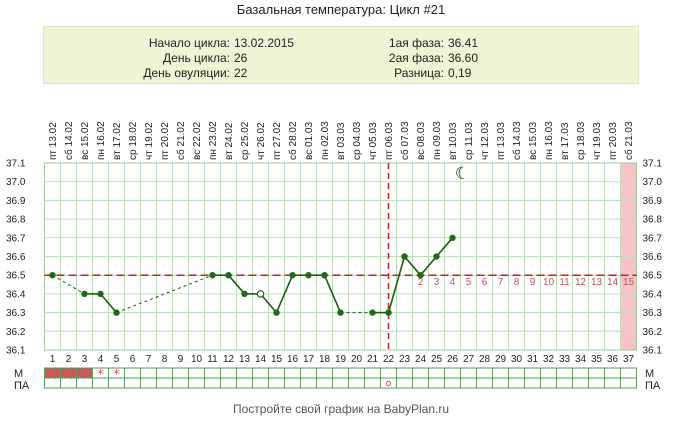 The width and height of the screenshot is (682, 422). Describe the element at coordinates (293, 140) in the screenshot. I see `date-label: сб 28.02` at that location.